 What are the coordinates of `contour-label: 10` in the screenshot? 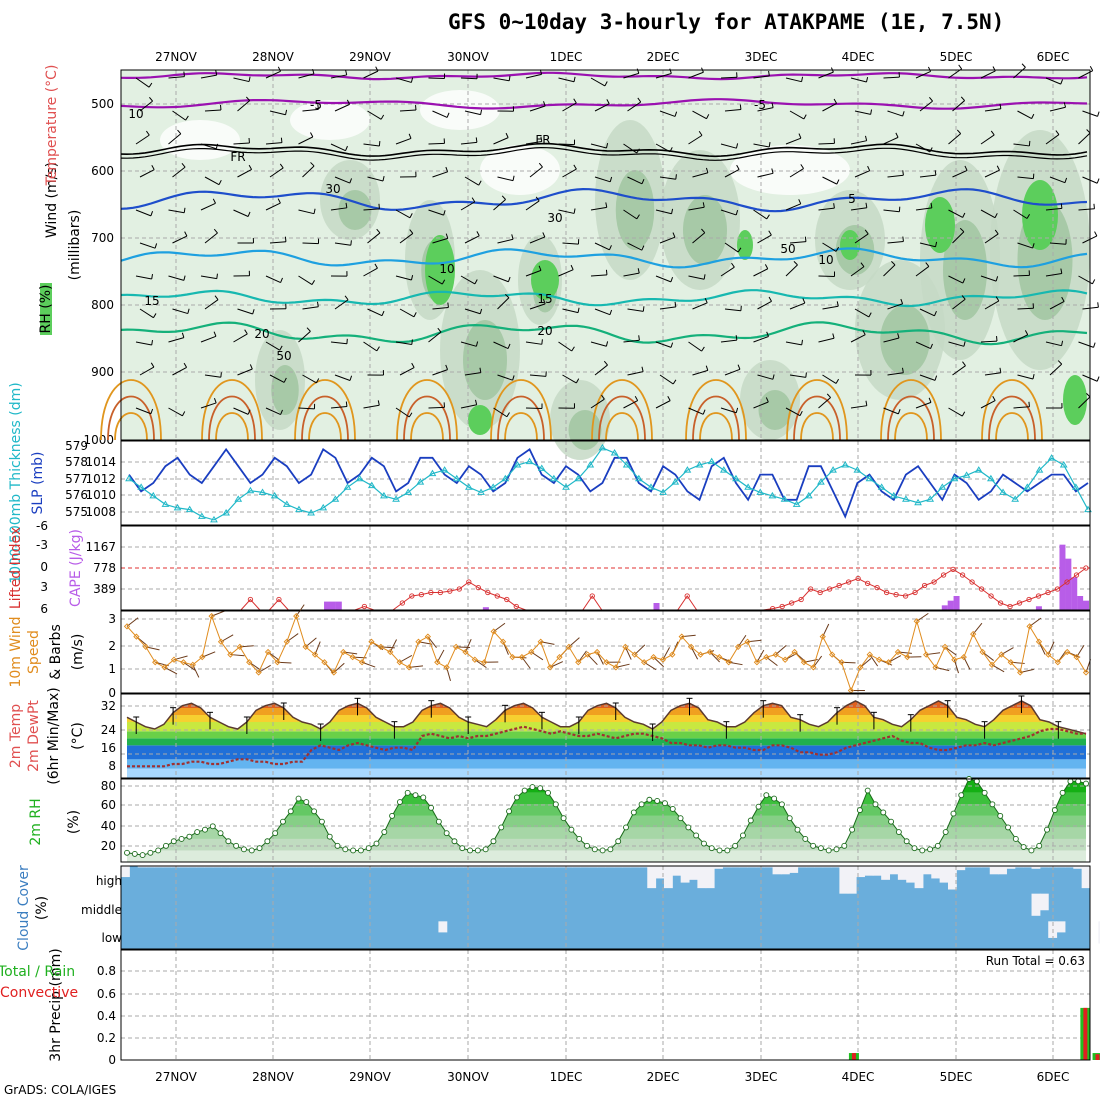 It's located at (135, 114).